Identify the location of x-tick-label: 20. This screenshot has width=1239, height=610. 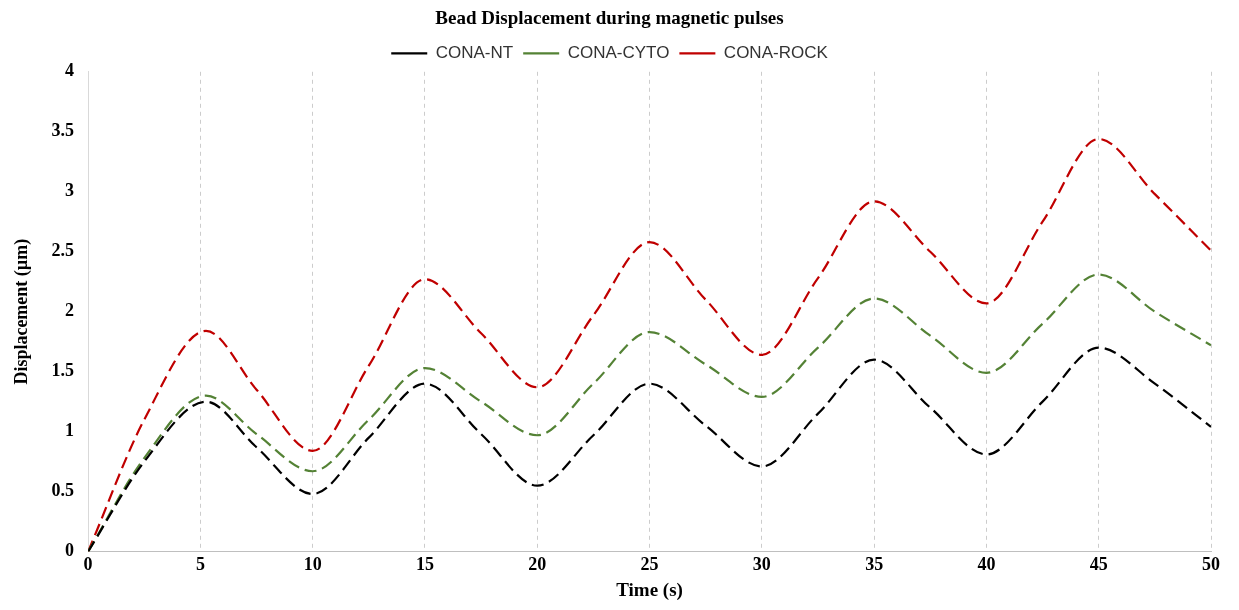
(537, 564).